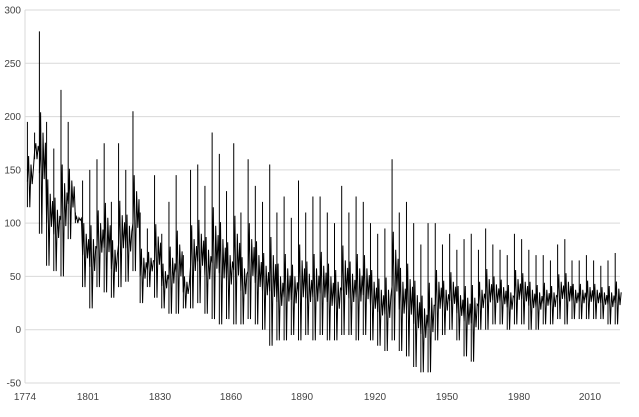  Describe the element at coordinates (12, 64) in the screenshot. I see `y-tick-label: 250` at that location.